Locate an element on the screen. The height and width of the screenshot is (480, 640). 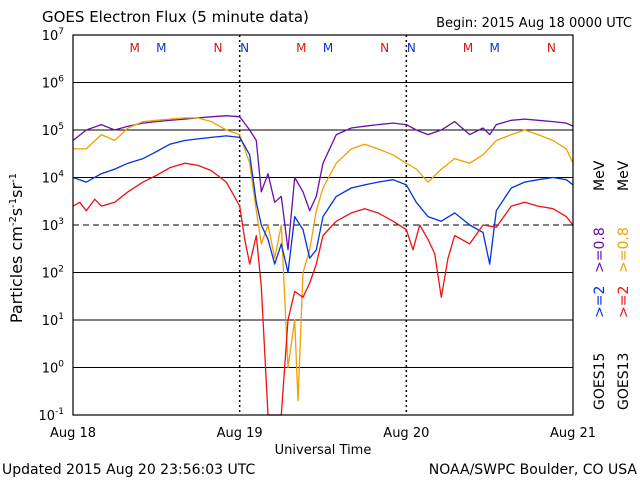
legend-goes13-08mev: >=0.8 is located at coordinates (624, 250).